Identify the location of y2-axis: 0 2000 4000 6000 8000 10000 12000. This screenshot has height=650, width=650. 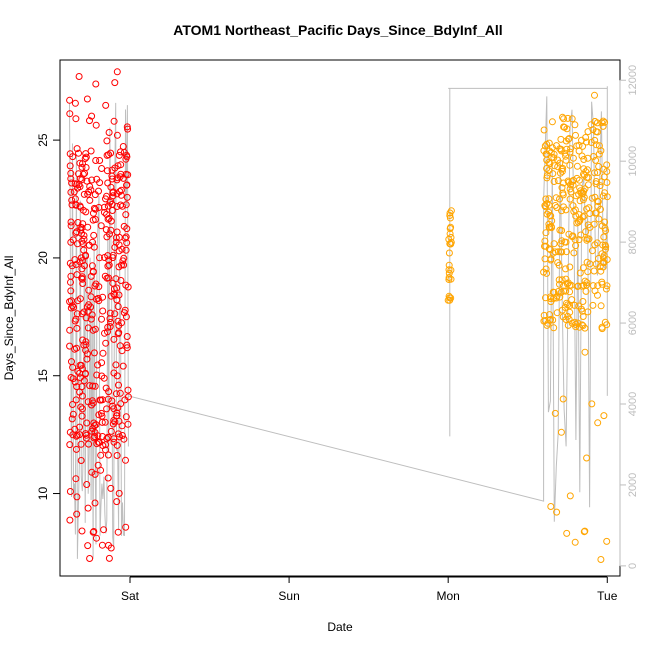
(629, 317).